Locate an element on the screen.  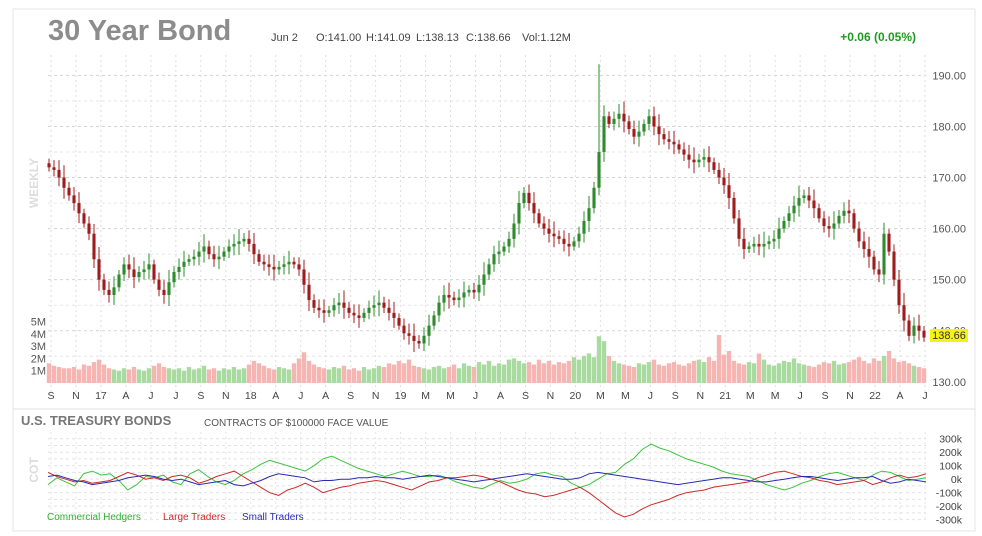
legend-large-traders: Large Traders is located at coordinates (194, 517).